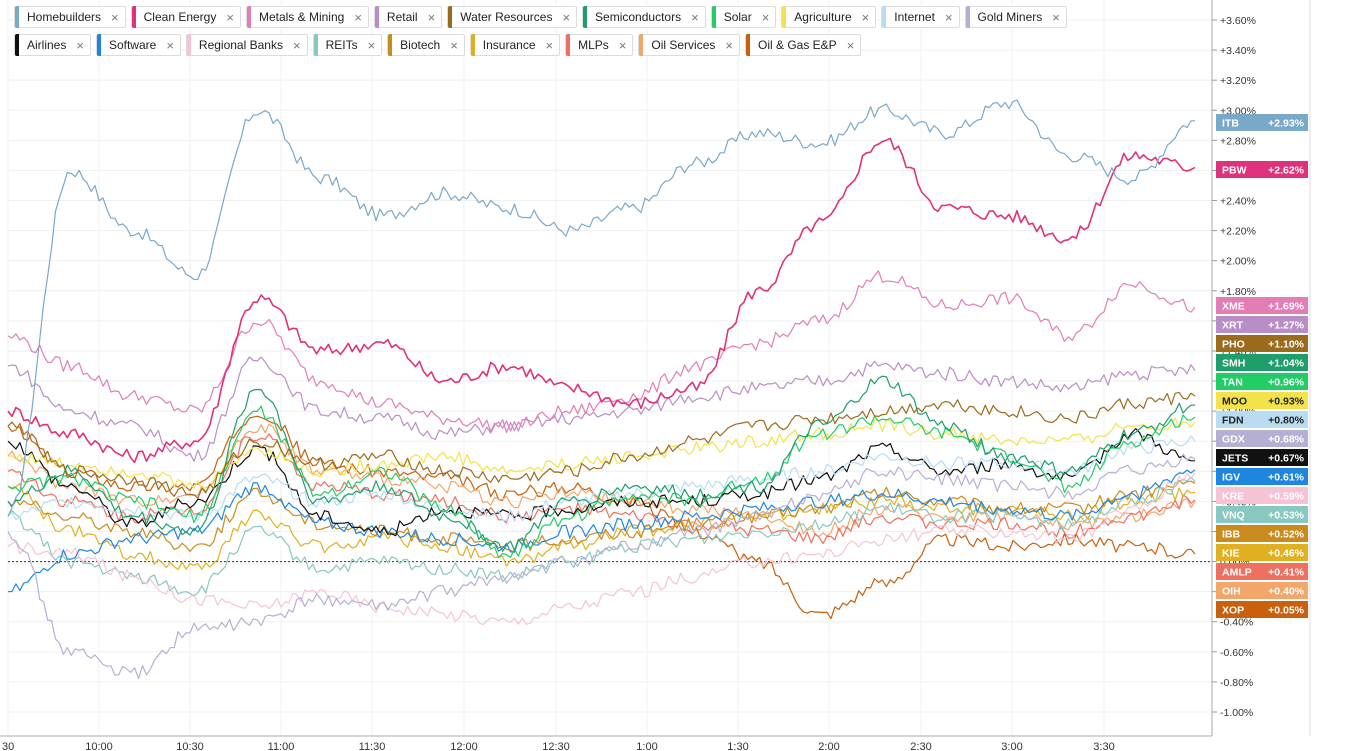 Image resolution: width=1356 pixels, height=751 pixels. What do you see at coordinates (689, 45) in the screenshot?
I see `legend-chip: Oil Services ×` at bounding box center [689, 45].